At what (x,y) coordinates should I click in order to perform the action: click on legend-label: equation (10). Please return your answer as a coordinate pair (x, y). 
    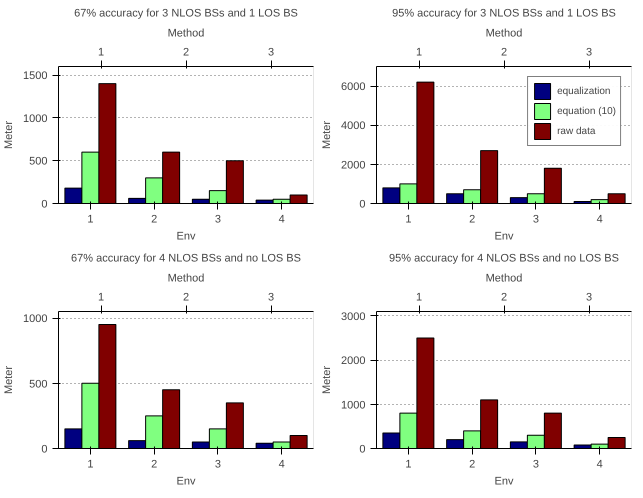
    Looking at the image, I should click on (586, 111).